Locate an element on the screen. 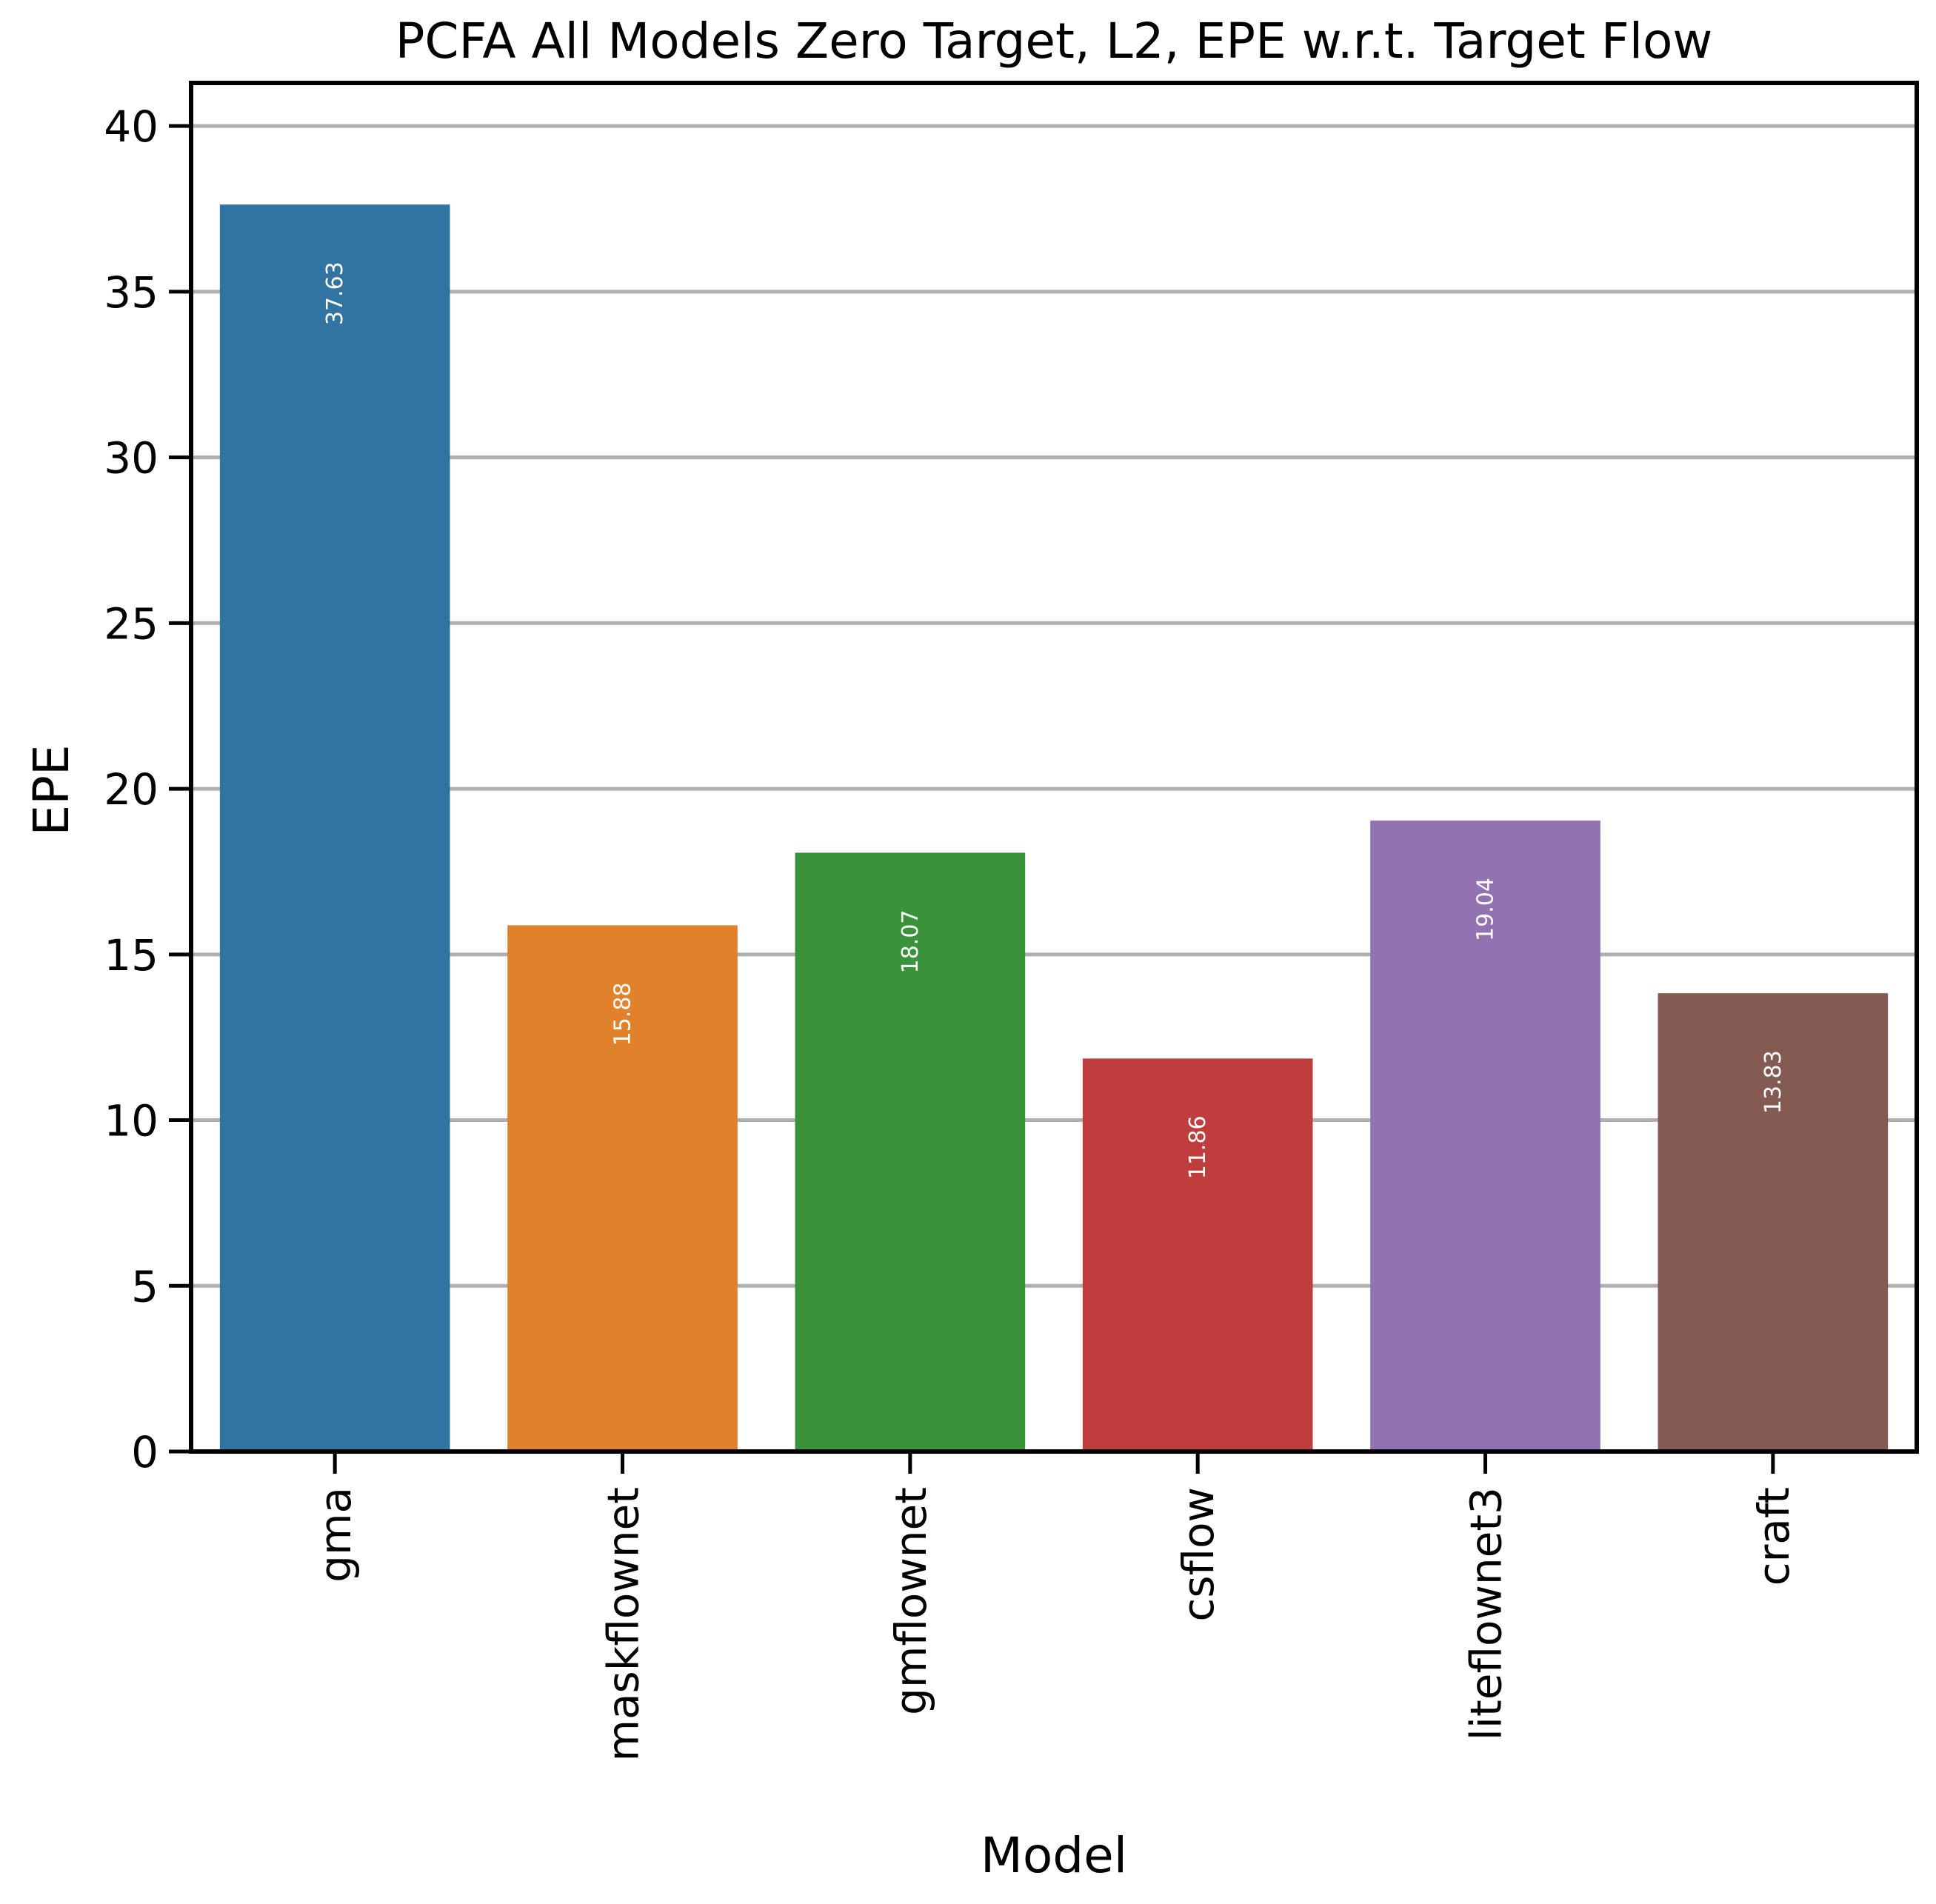  x-tick-label-csflow: csflow is located at coordinates (1198, 1555).